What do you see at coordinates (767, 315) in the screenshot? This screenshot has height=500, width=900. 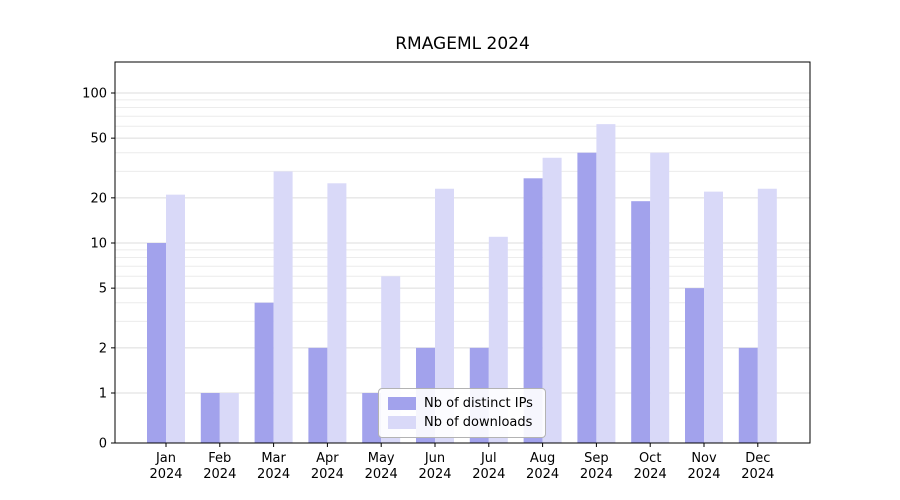 I see `bar-downloads-dec` at bounding box center [767, 315].